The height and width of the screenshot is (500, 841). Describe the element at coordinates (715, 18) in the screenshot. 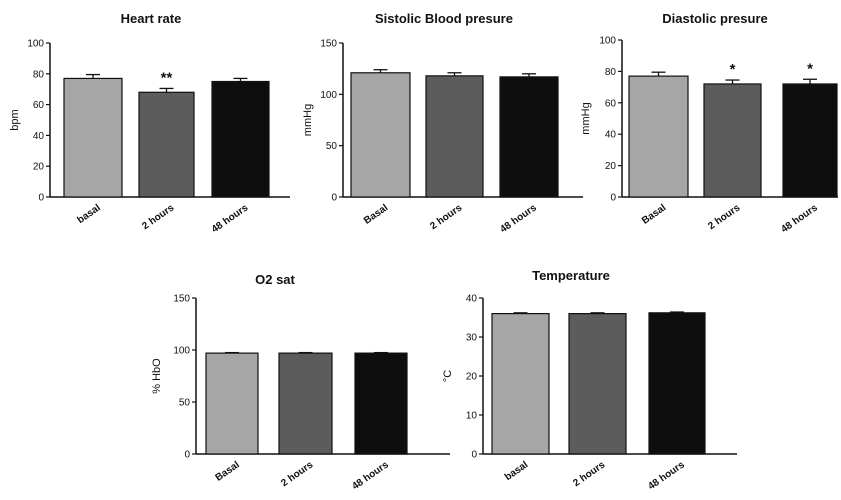

I see `chart-title: Diastolic presure` at that location.